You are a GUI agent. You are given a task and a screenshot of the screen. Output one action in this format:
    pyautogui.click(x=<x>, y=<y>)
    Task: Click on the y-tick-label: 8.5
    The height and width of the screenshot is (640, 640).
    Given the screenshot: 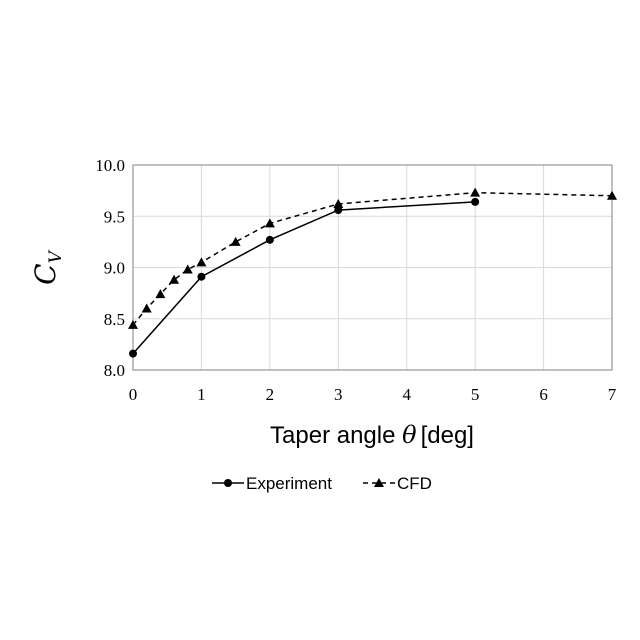 What is the action you would take?
    pyautogui.click(x=114, y=319)
    